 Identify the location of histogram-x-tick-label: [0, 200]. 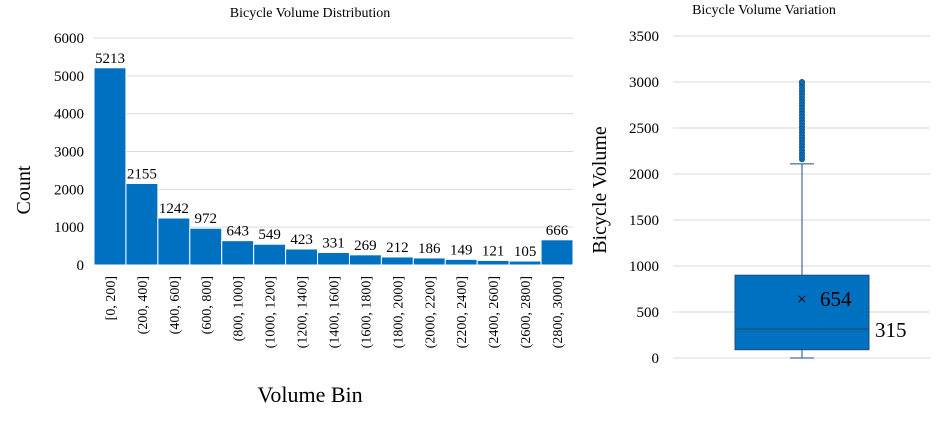
(111, 298).